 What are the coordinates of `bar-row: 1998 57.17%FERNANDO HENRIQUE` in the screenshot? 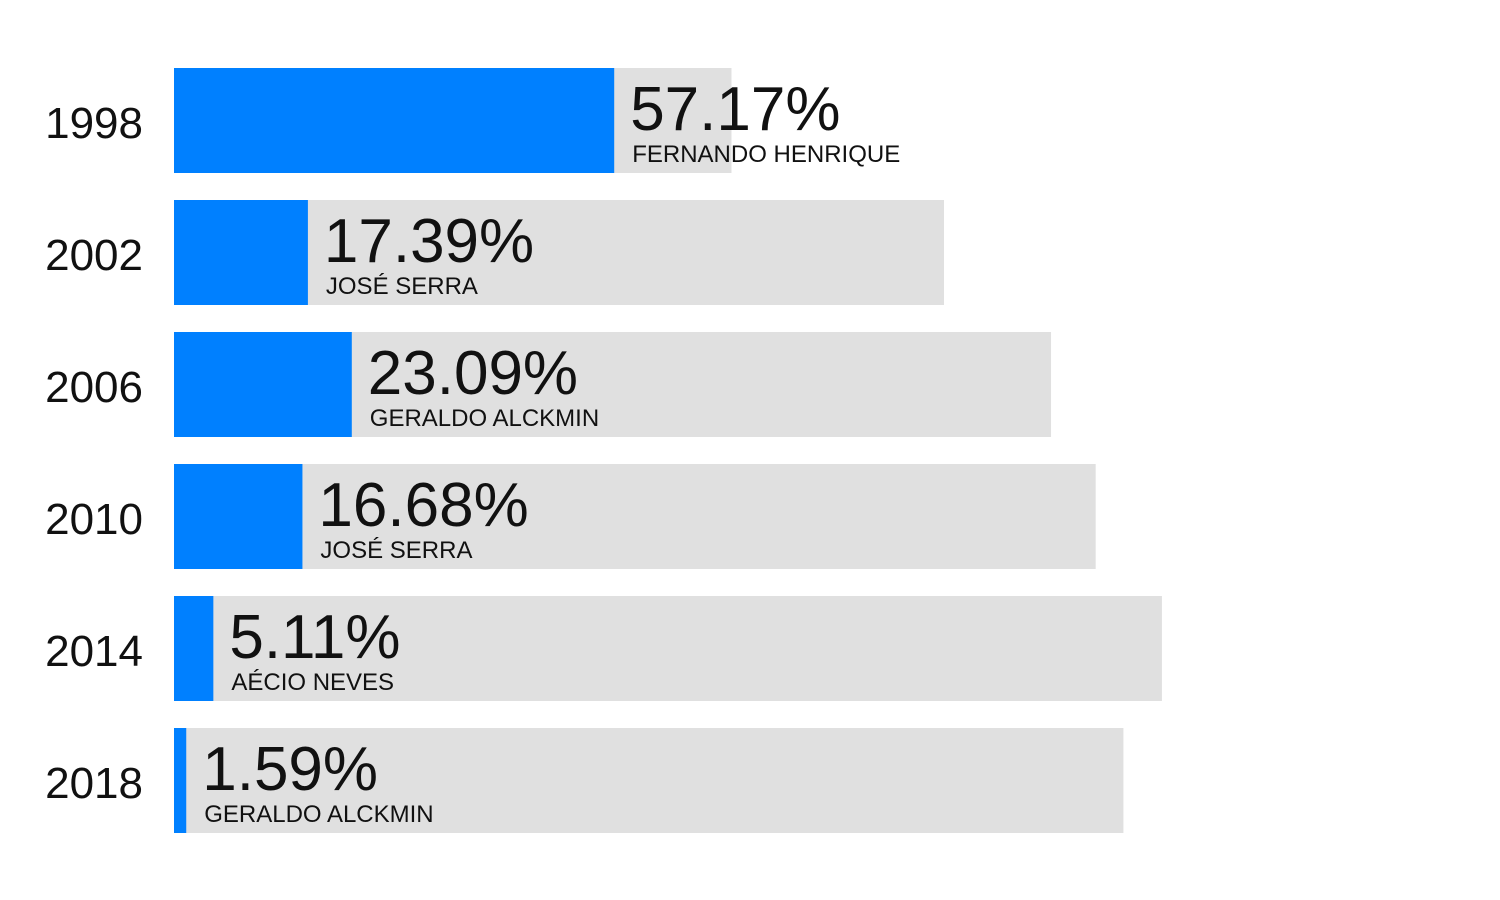 It's located at (472, 120).